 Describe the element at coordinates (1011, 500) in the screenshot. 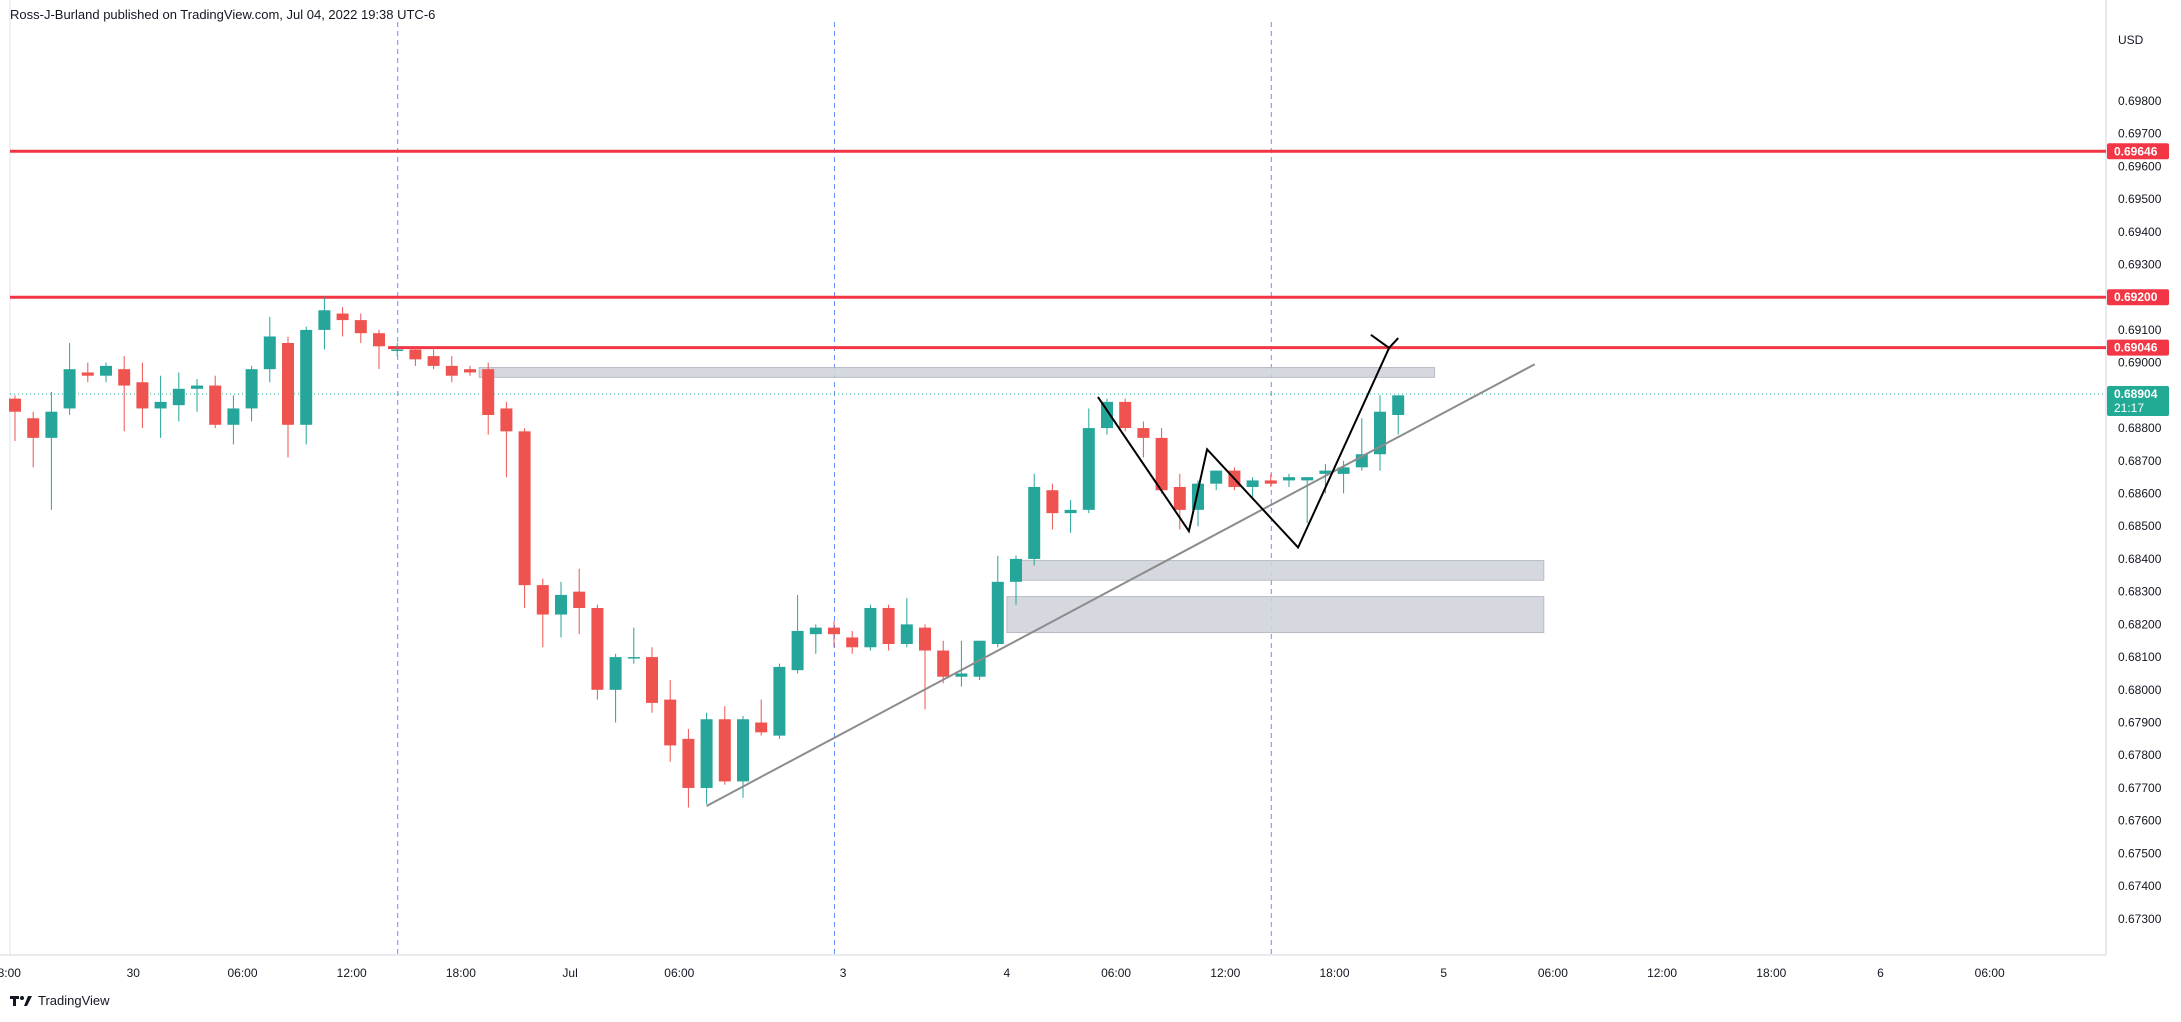

I see `supply-demand-zones` at that location.